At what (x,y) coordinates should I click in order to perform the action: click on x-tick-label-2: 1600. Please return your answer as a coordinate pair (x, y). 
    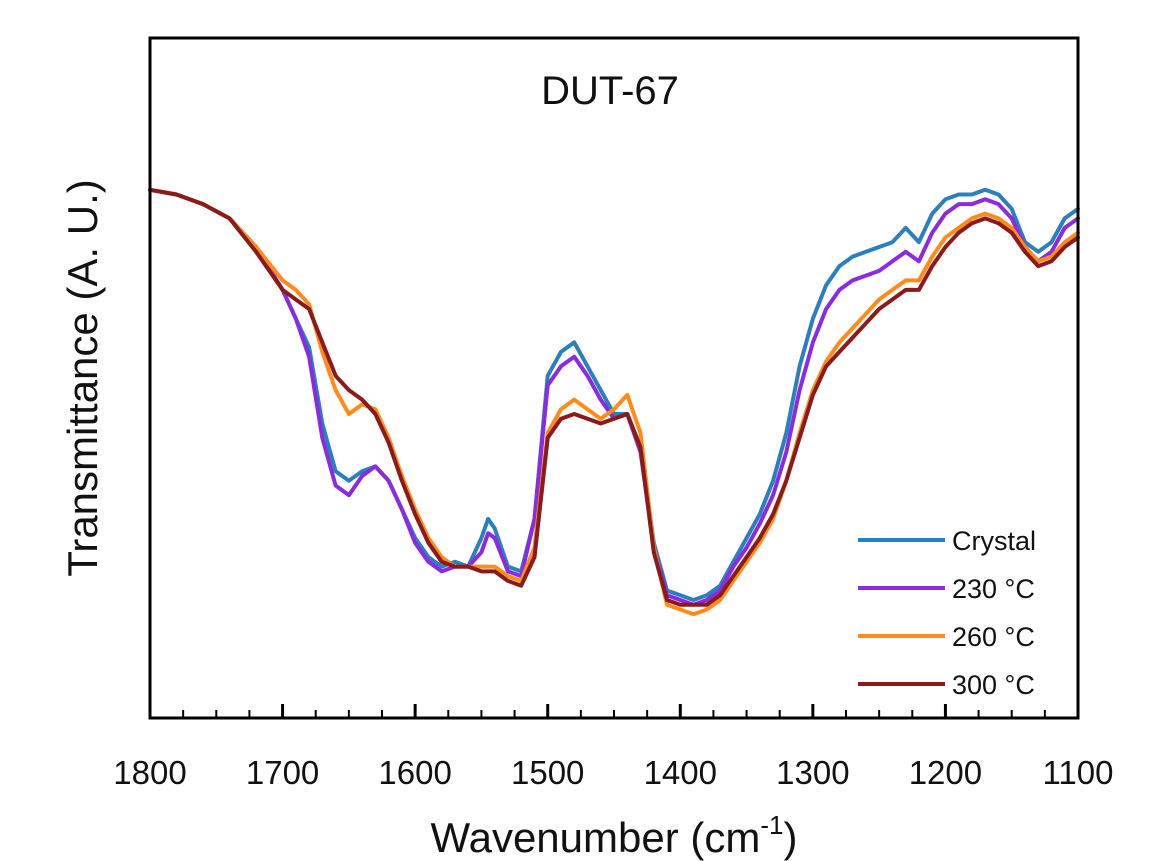
    Looking at the image, I should click on (414, 772).